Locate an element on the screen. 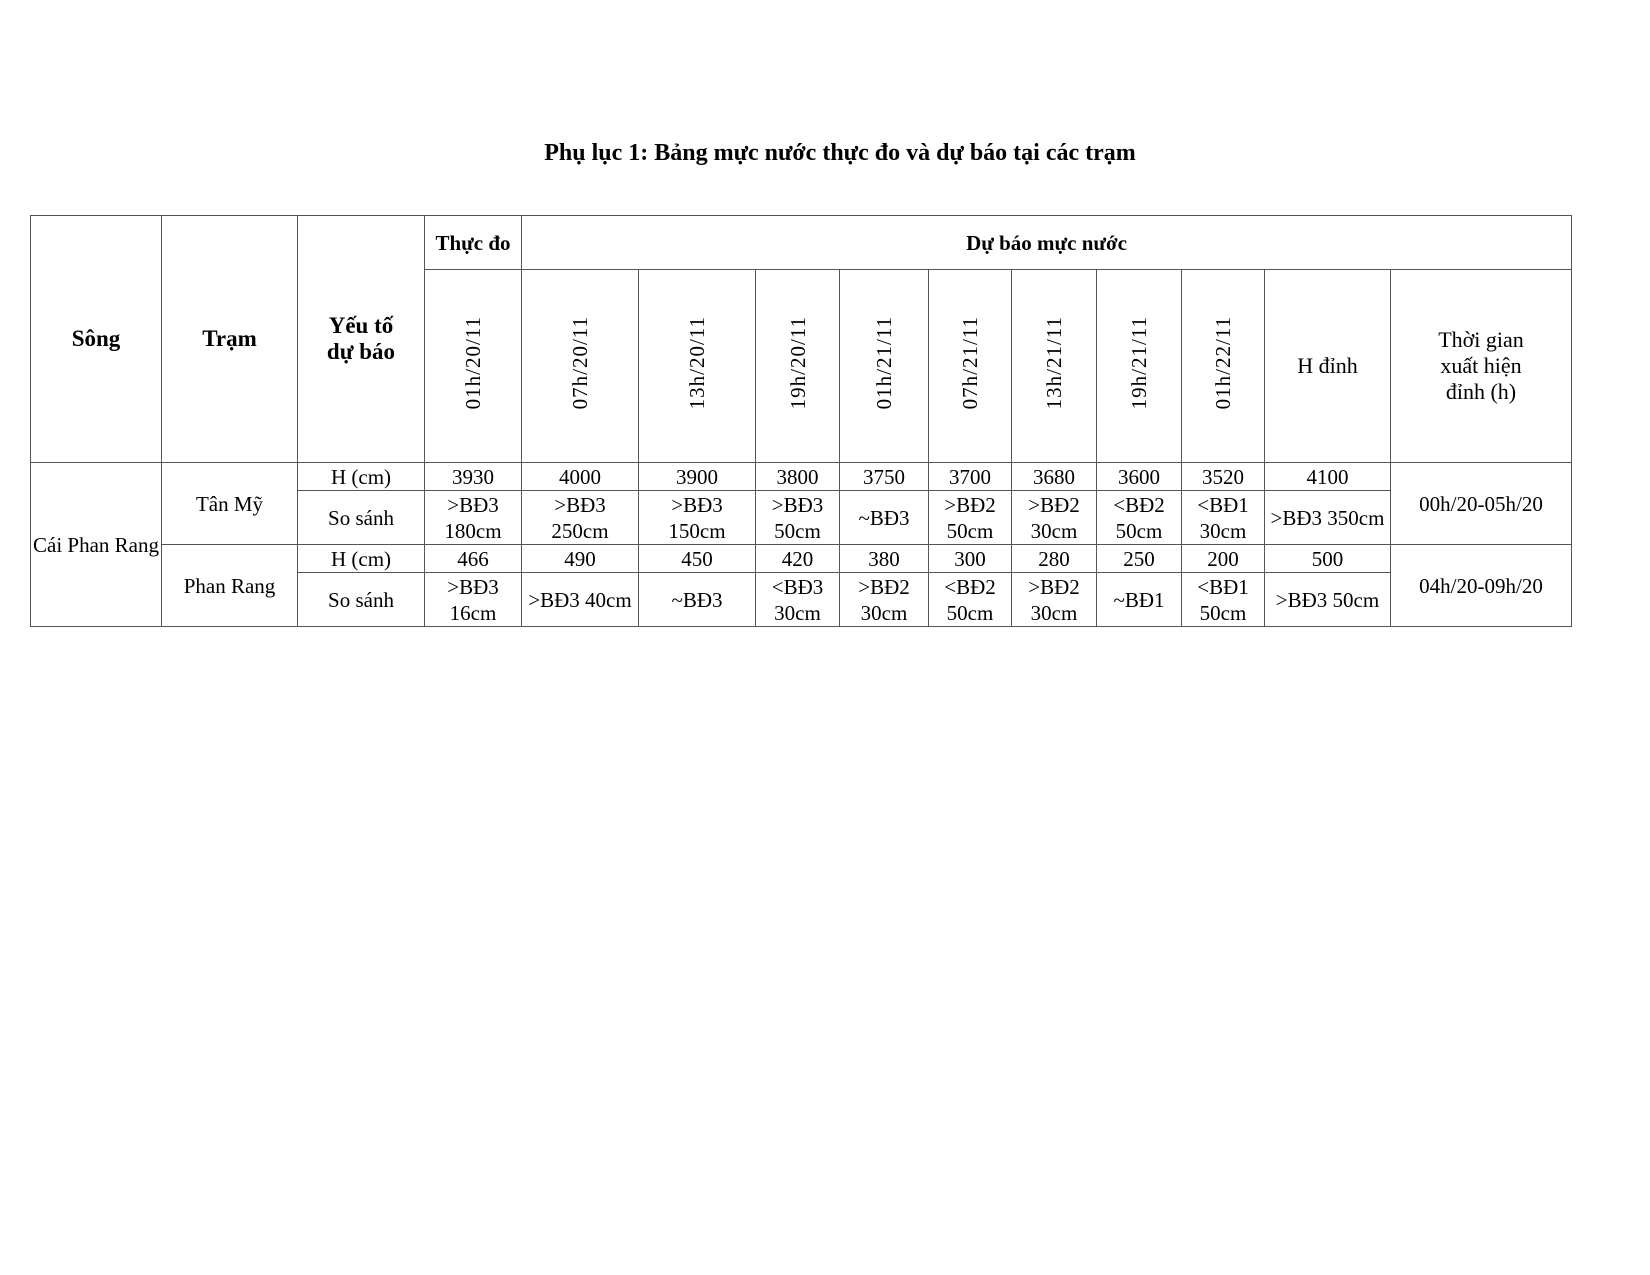 The image size is (1650, 1275). station-name: Phan Rang is located at coordinates (229, 585).